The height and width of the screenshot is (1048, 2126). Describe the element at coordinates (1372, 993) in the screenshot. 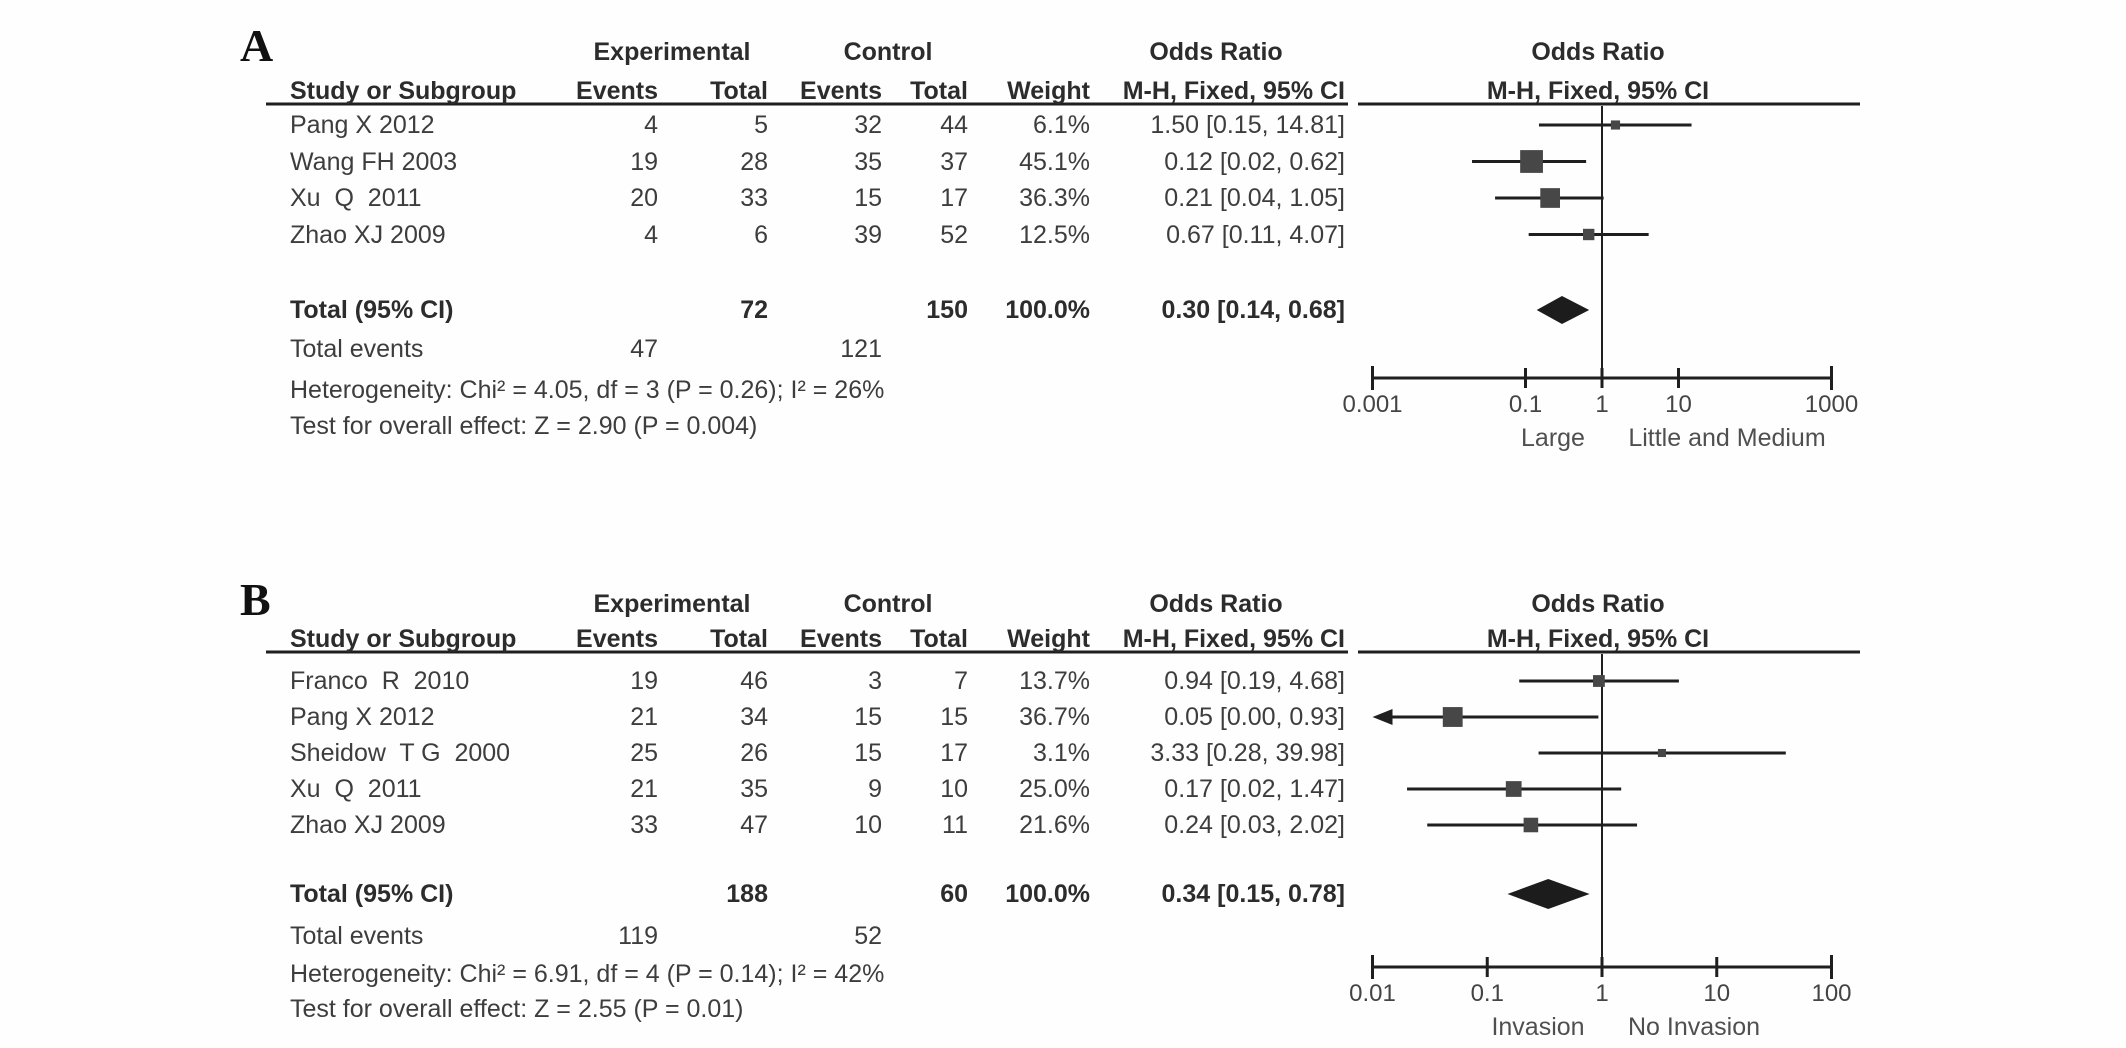

I see `x-axis-tick-label: 0.01` at that location.